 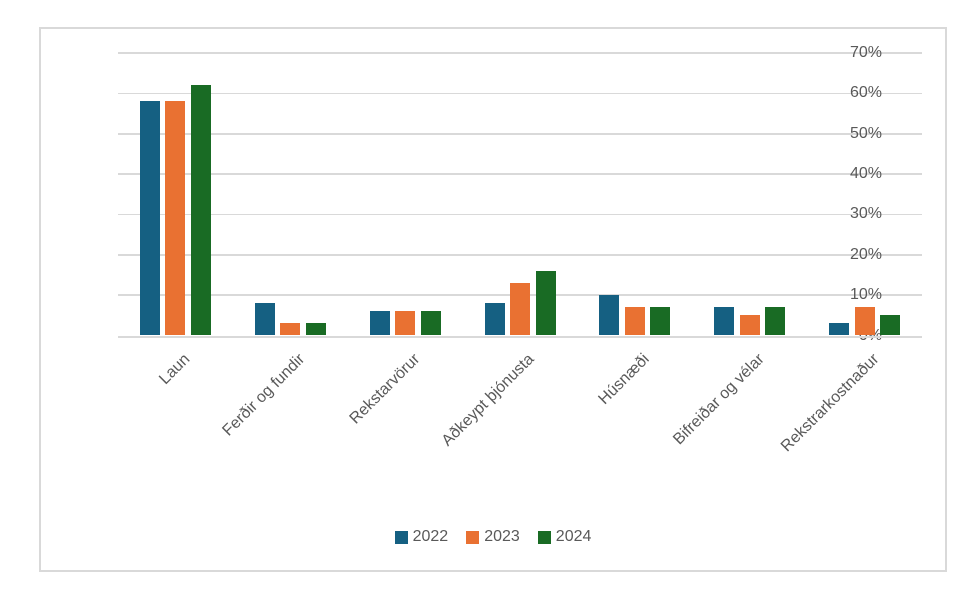 What do you see at coordinates (544, 537) in the screenshot?
I see `legend-swatch-2024` at bounding box center [544, 537].